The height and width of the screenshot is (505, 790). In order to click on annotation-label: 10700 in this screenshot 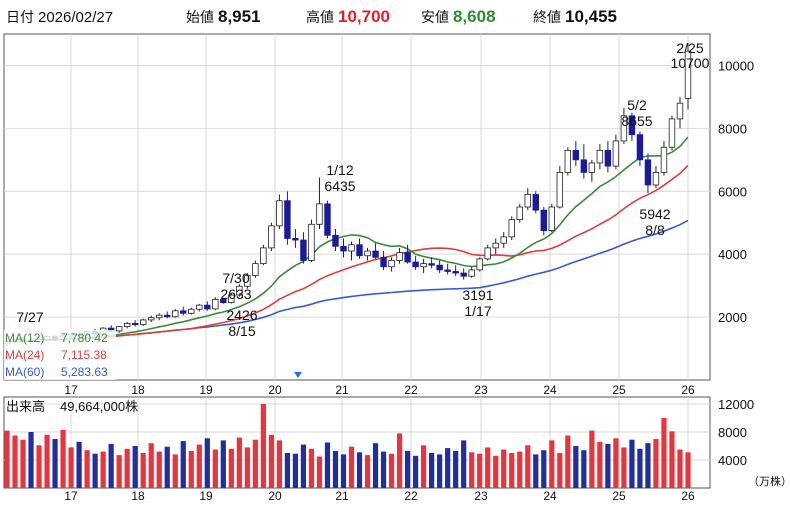, I will do `click(690, 63)`.